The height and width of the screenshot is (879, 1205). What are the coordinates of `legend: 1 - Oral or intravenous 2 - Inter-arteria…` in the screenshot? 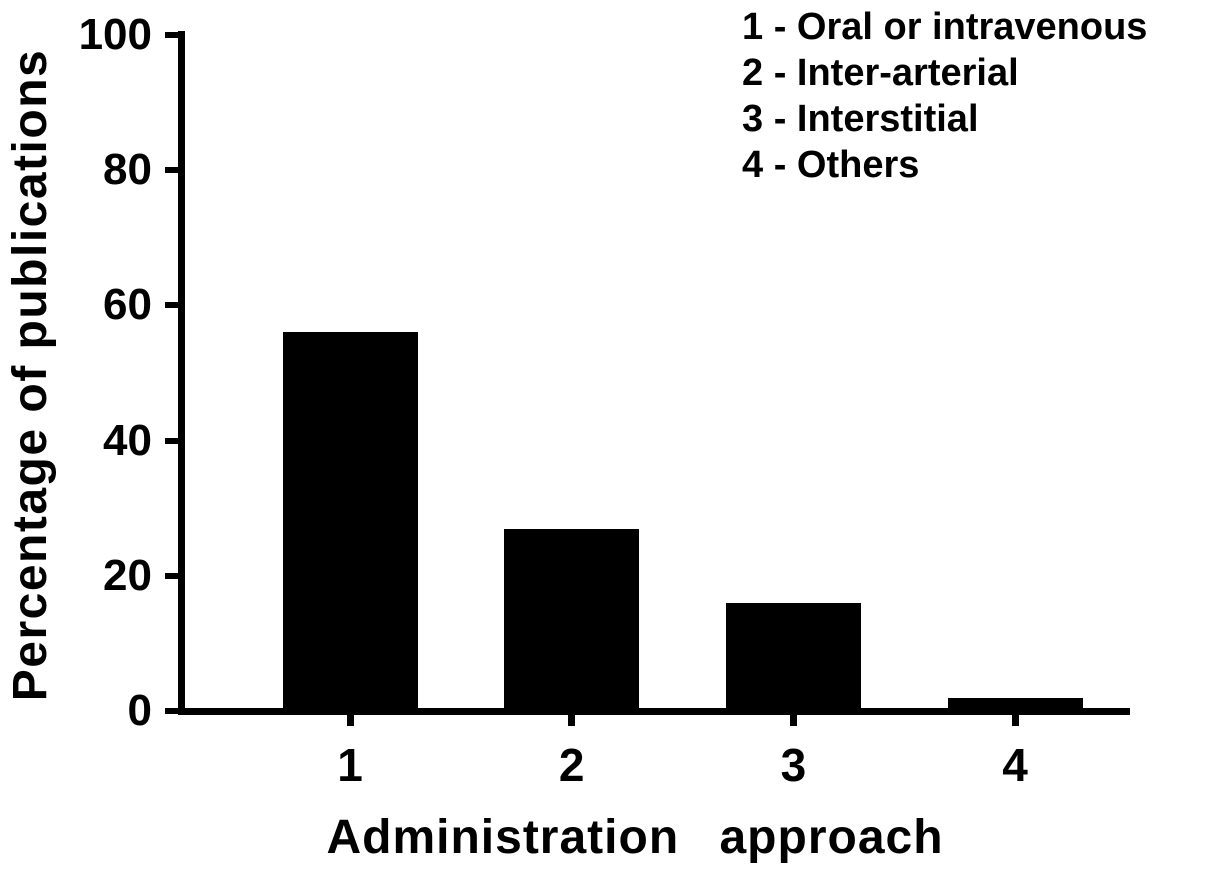 It's located at (944, 96).